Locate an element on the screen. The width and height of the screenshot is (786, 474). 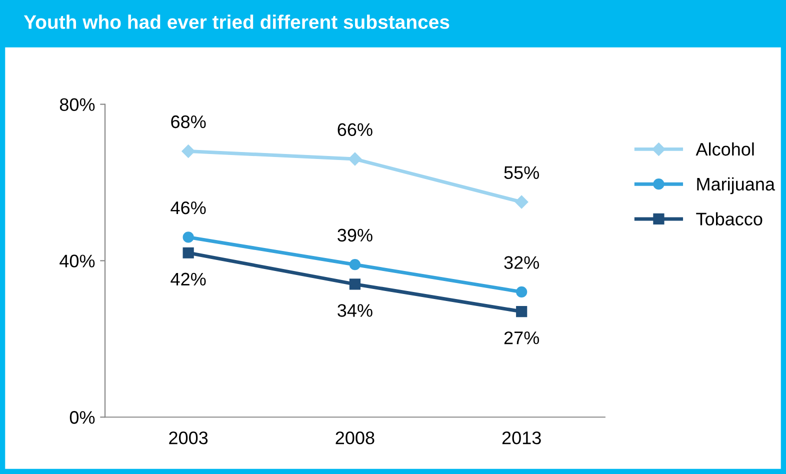
x-tick-label: 2008 is located at coordinates (355, 437).